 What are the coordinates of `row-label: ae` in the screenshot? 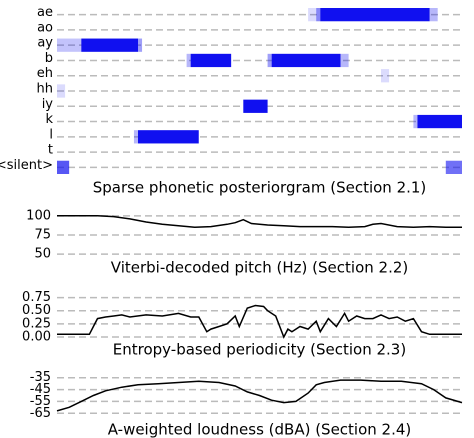 It's located at (45, 12).